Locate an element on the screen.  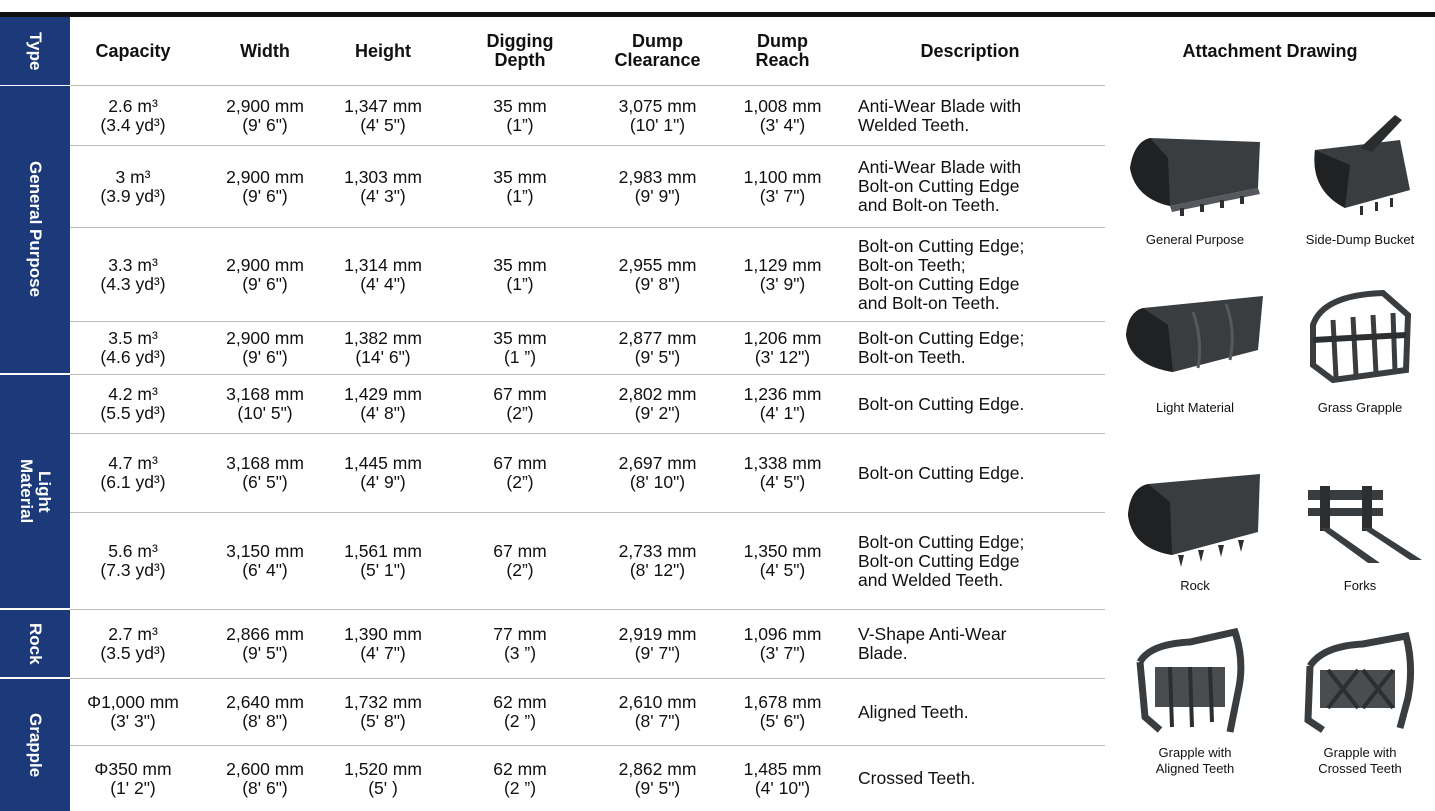
cell-reach-line: 1,485 mm is located at coordinates (782, 768).